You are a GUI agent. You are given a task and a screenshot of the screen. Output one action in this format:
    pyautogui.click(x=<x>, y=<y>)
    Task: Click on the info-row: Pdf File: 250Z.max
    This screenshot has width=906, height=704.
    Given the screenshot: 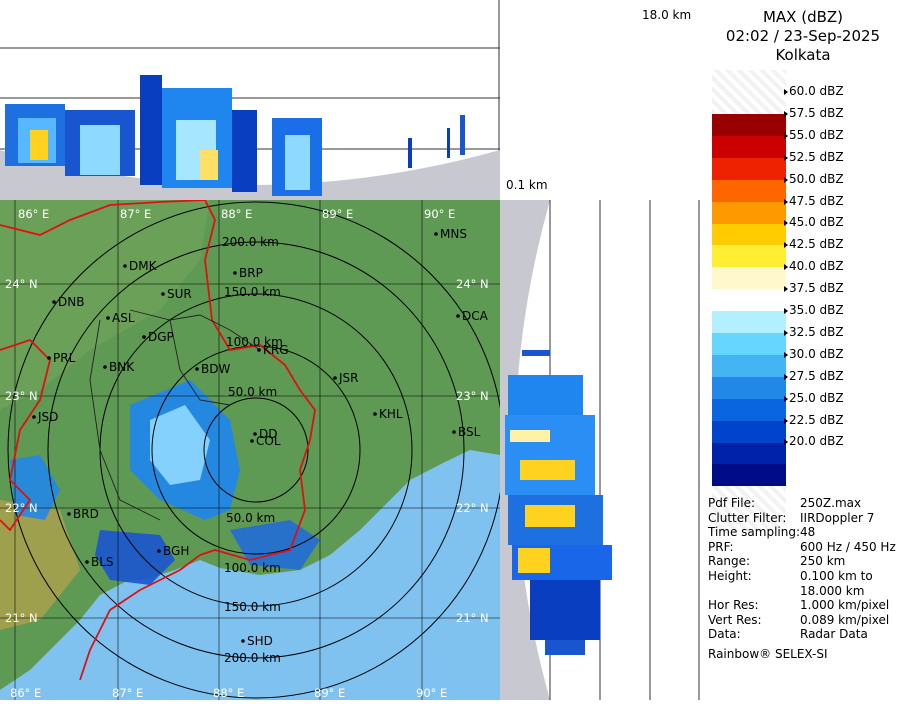 What is the action you would take?
    pyautogui.click(x=784, y=503)
    